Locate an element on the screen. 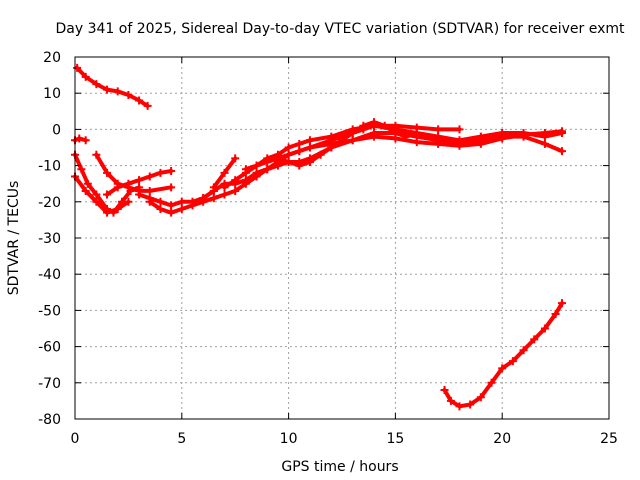 The height and width of the screenshot is (480, 640). x-tick-label: 25 is located at coordinates (609, 439).